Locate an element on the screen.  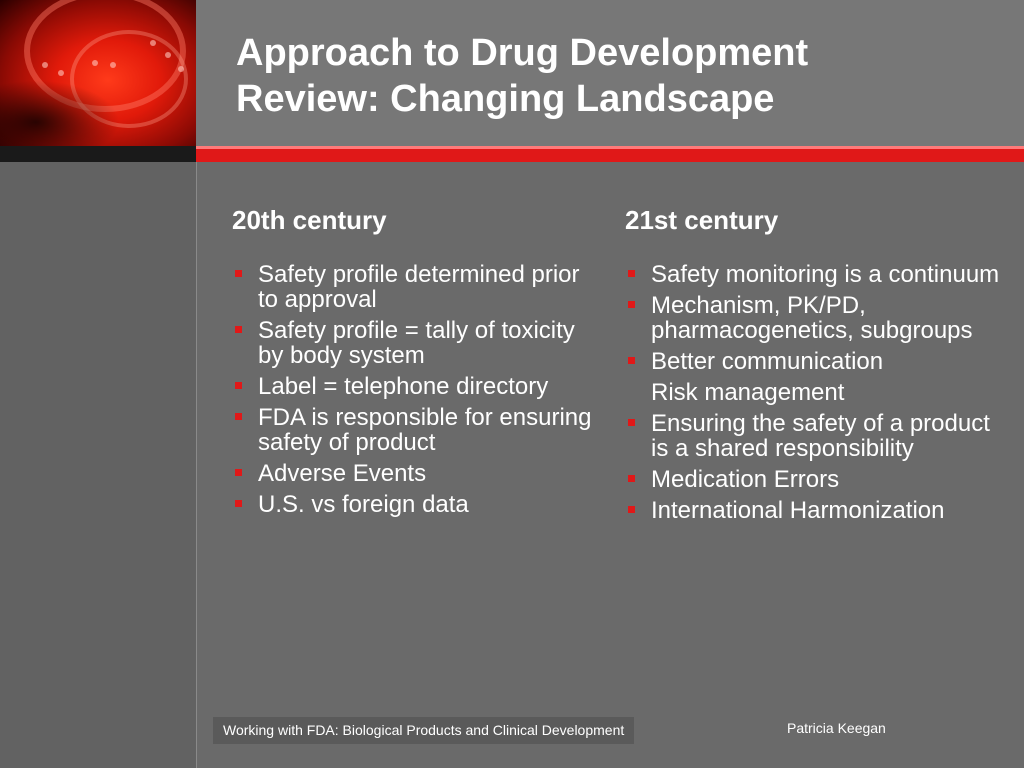
header-red-image is located at coordinates (98, 73).